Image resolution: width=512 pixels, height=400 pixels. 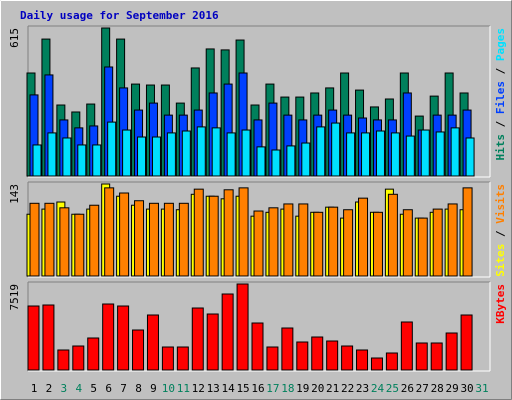 What do you see at coordinates (229, 388) in the screenshot?
I see `x-tick-label: 14` at bounding box center [229, 388].